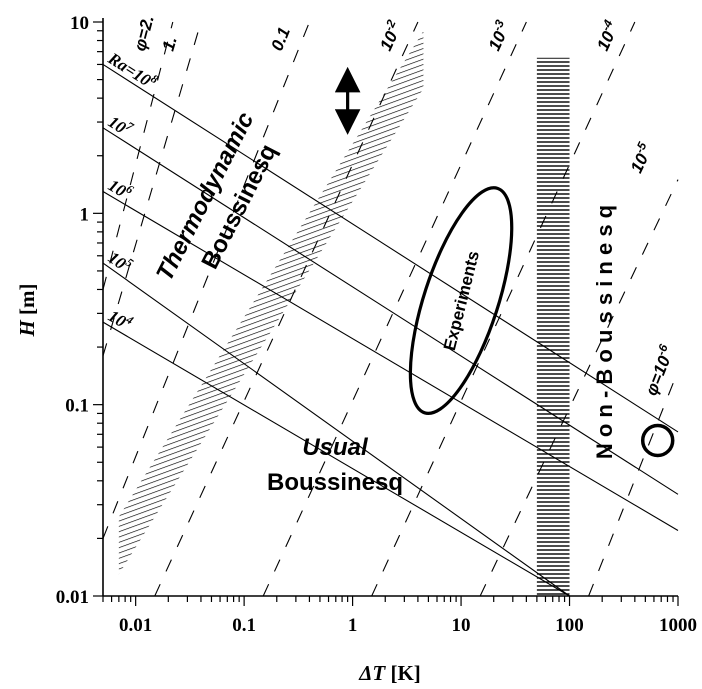 The width and height of the screenshot is (702, 689). What do you see at coordinates (659, 370) in the screenshot?
I see `phi-label: φ=10-6` at bounding box center [659, 370].